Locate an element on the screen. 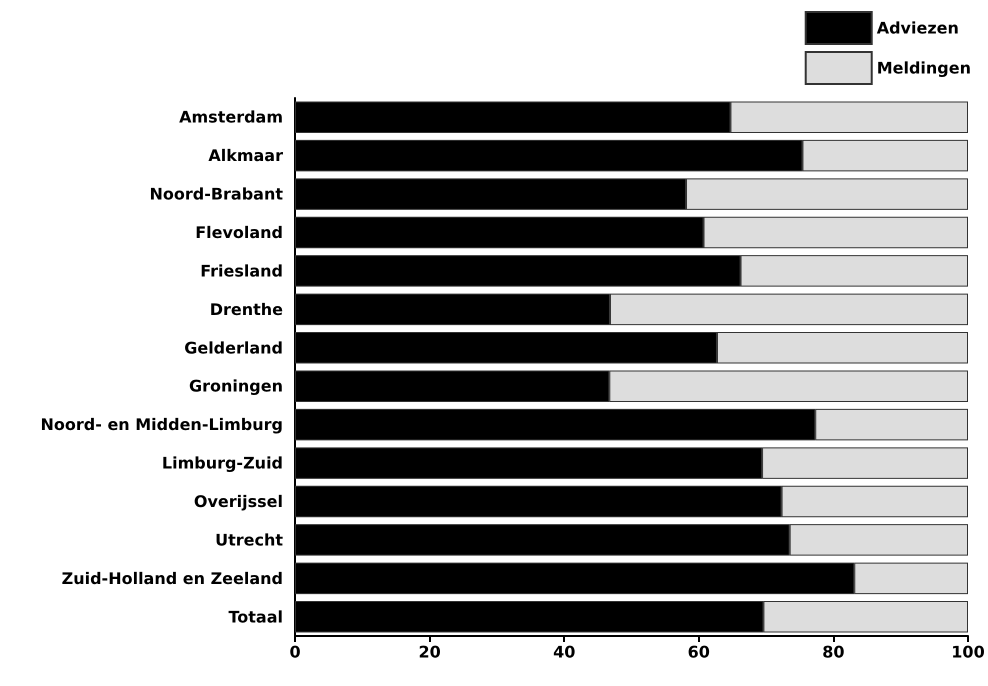  y-tick-label: Utrecht is located at coordinates (249, 540).